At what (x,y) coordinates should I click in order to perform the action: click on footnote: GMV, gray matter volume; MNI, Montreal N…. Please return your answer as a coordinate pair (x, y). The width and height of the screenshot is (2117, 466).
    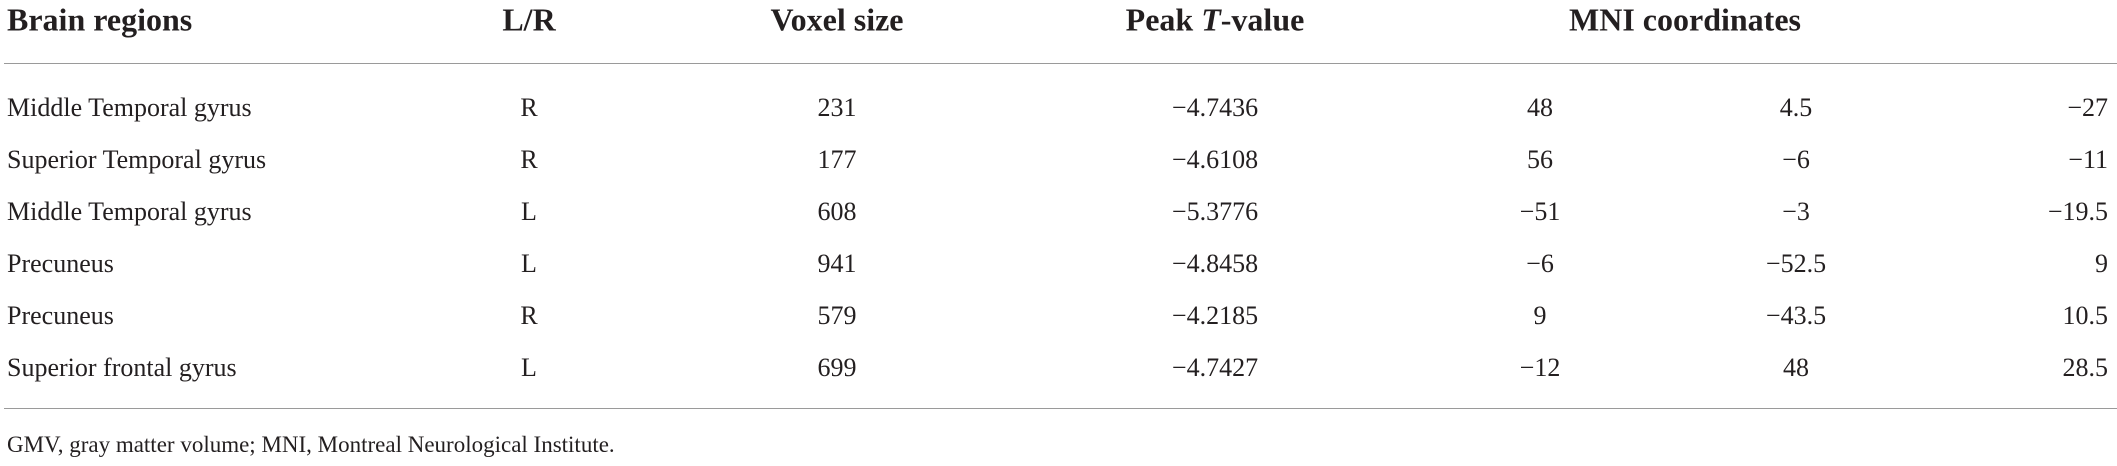
    Looking at the image, I should click on (311, 444).